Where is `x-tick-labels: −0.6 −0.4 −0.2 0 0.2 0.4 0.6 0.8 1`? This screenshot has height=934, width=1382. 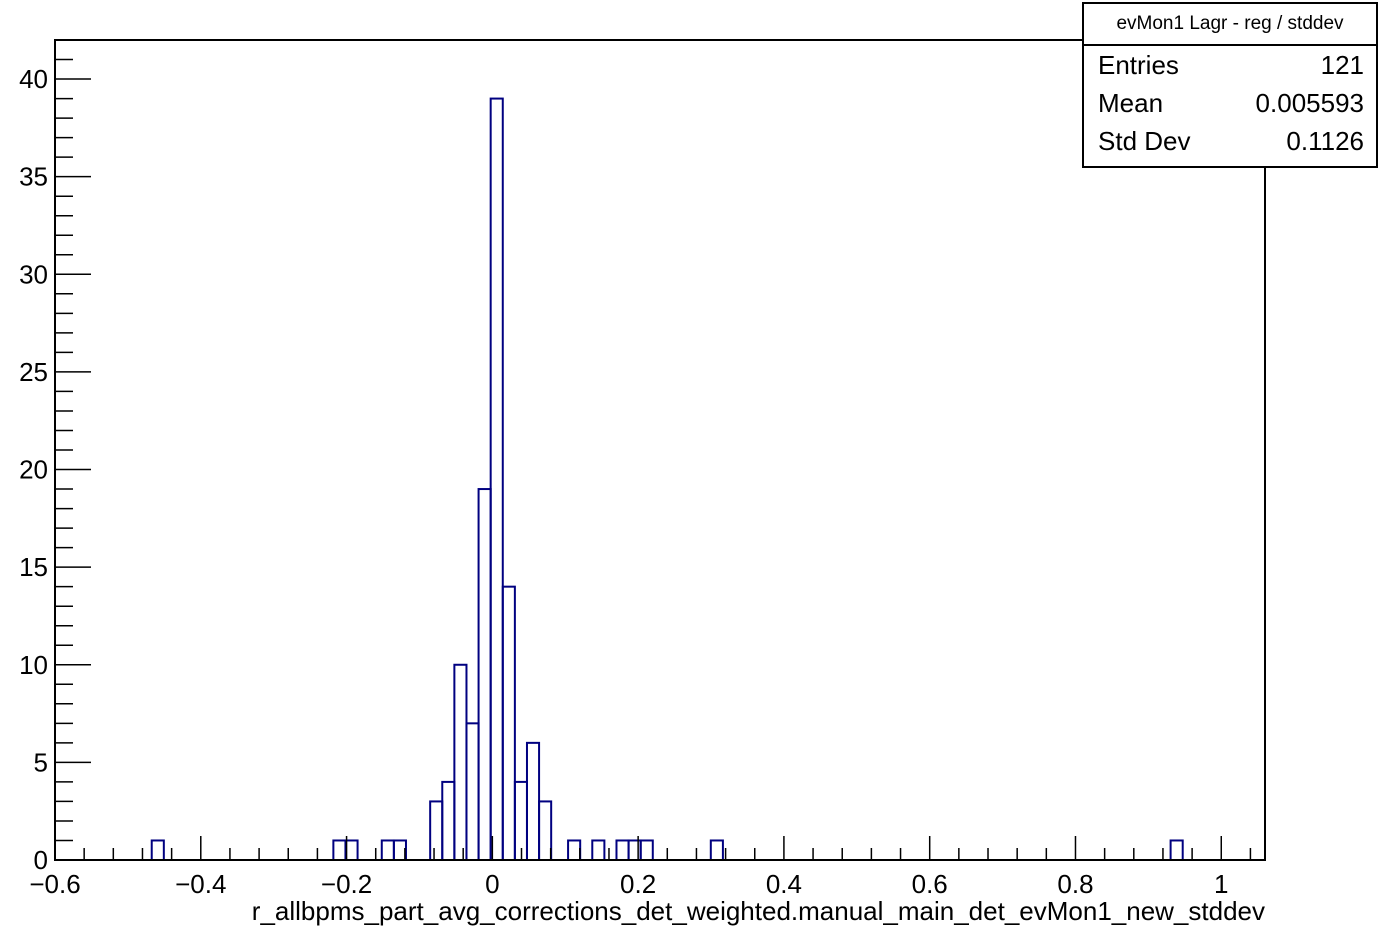
x-tick-labels: −0.6 −0.4 −0.2 0 0.2 0.4 0.6 0.8 1 is located at coordinates (628, 884).